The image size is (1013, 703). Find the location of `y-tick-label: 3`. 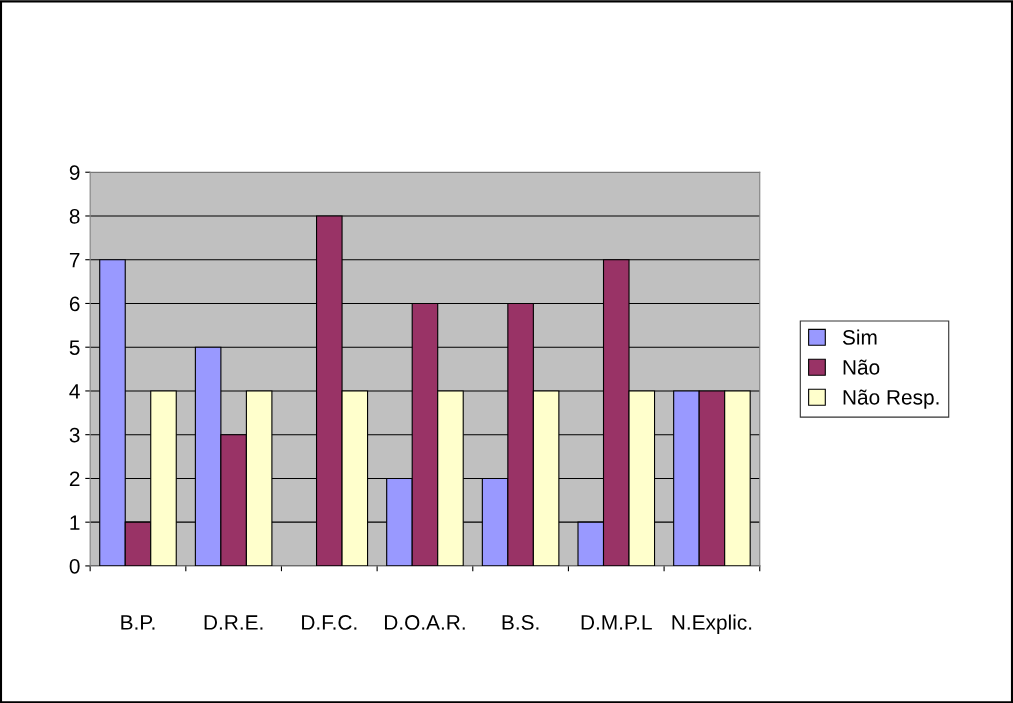

y-tick-label: 3 is located at coordinates (74, 435).